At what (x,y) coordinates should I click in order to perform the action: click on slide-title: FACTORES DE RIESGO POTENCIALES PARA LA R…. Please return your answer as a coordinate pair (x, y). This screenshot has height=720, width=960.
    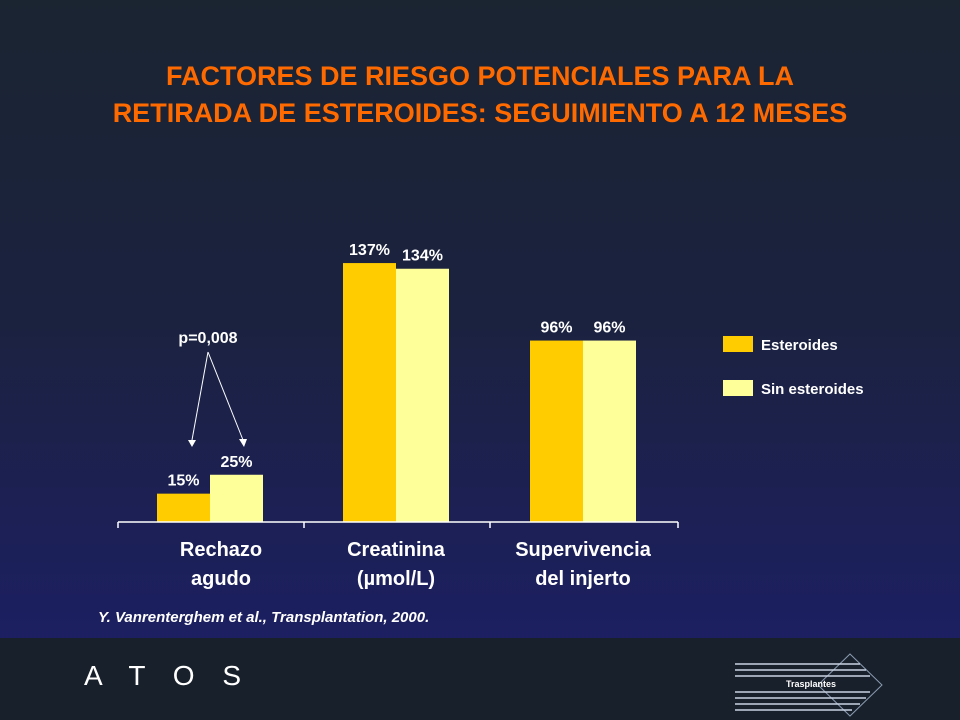
    Looking at the image, I should click on (480, 95).